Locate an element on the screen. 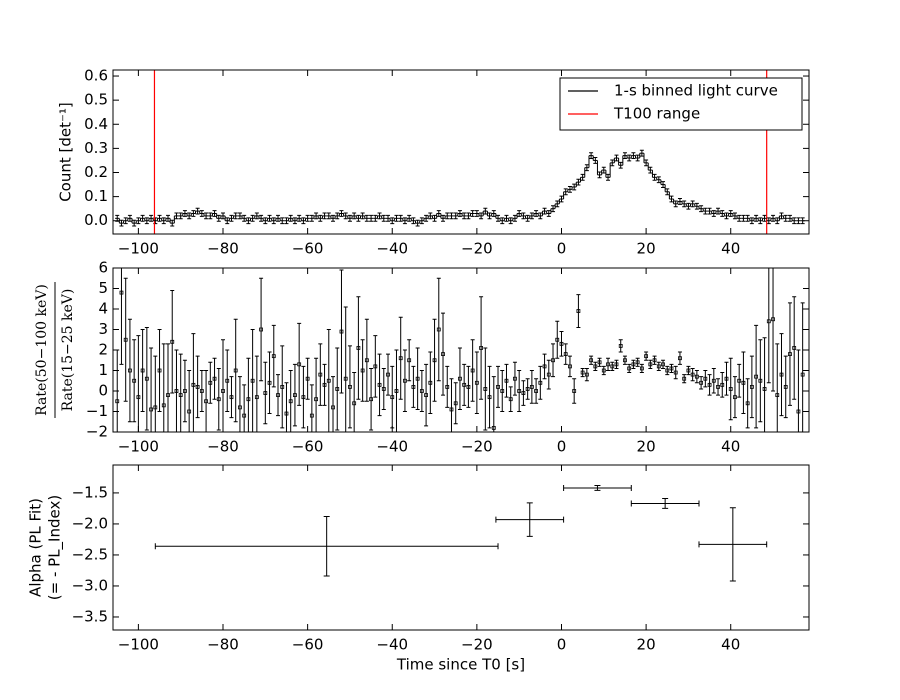 Image resolution: width=900 pixels, height=700 pixels. y-tick-label: 0.1 is located at coordinates (96, 196).